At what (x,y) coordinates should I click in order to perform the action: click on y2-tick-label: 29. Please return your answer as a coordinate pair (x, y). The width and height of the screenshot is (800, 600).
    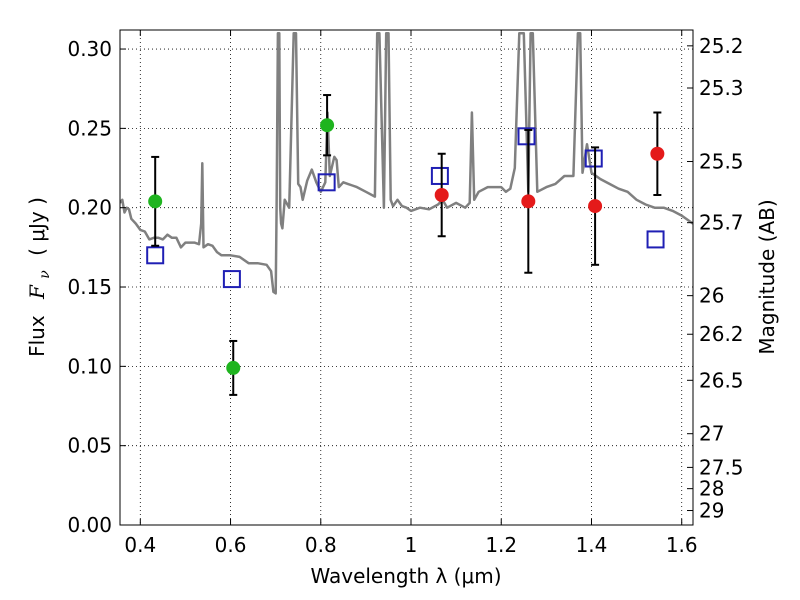
    Looking at the image, I should click on (711, 511).